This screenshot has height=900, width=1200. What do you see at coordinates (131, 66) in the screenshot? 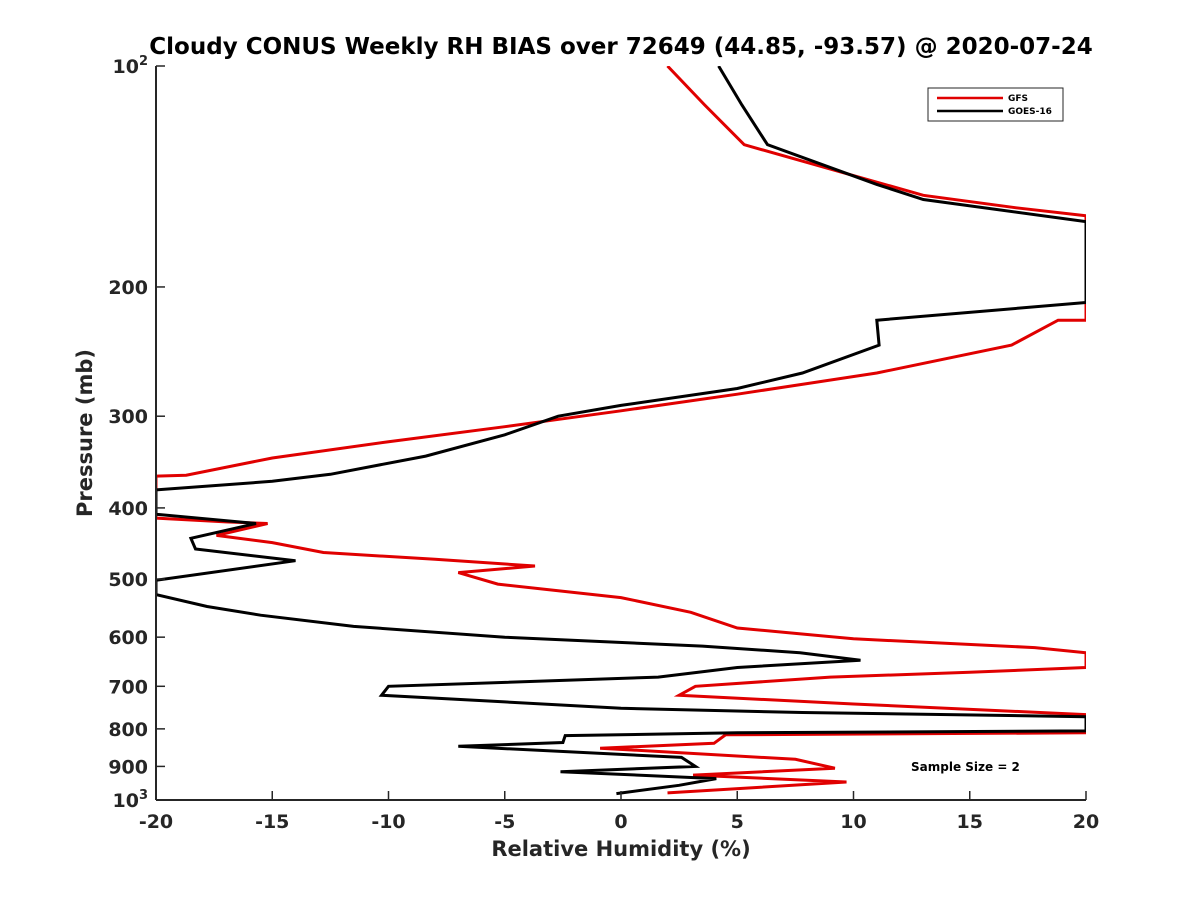
I see `y-tick-label: 10²` at bounding box center [131, 66].